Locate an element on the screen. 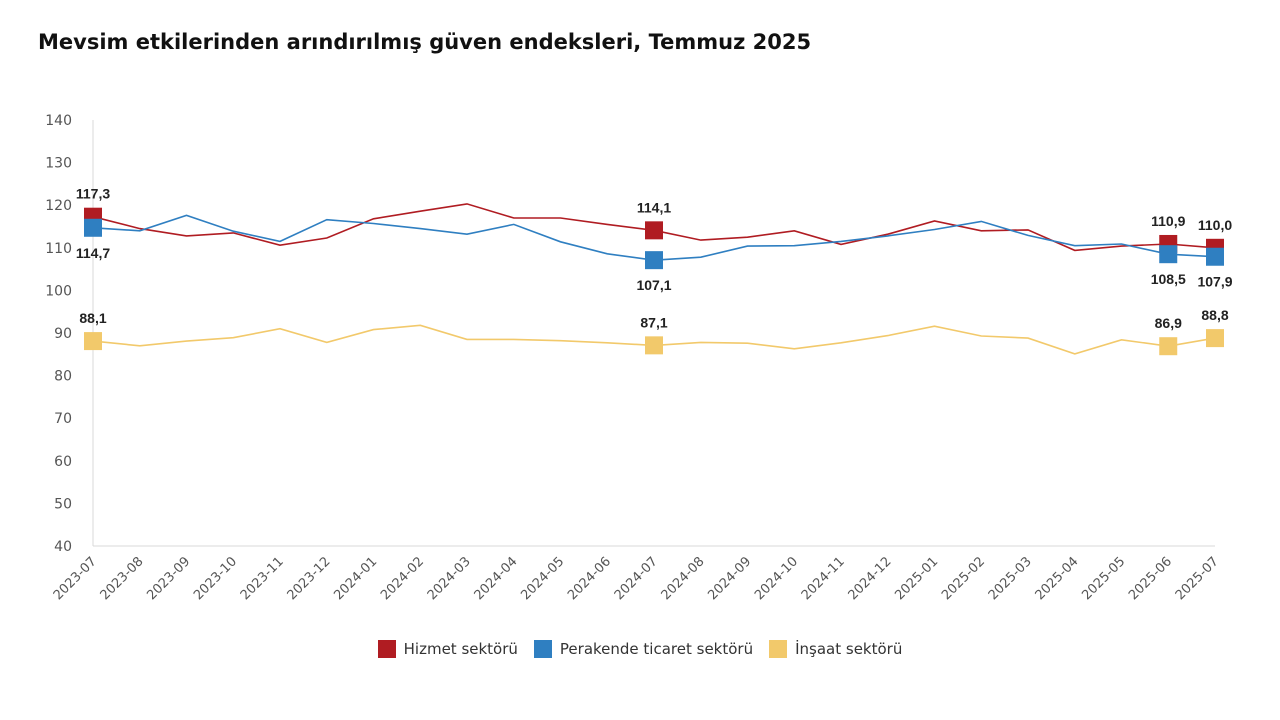  data-label: 88,8 is located at coordinates (1214, 315).